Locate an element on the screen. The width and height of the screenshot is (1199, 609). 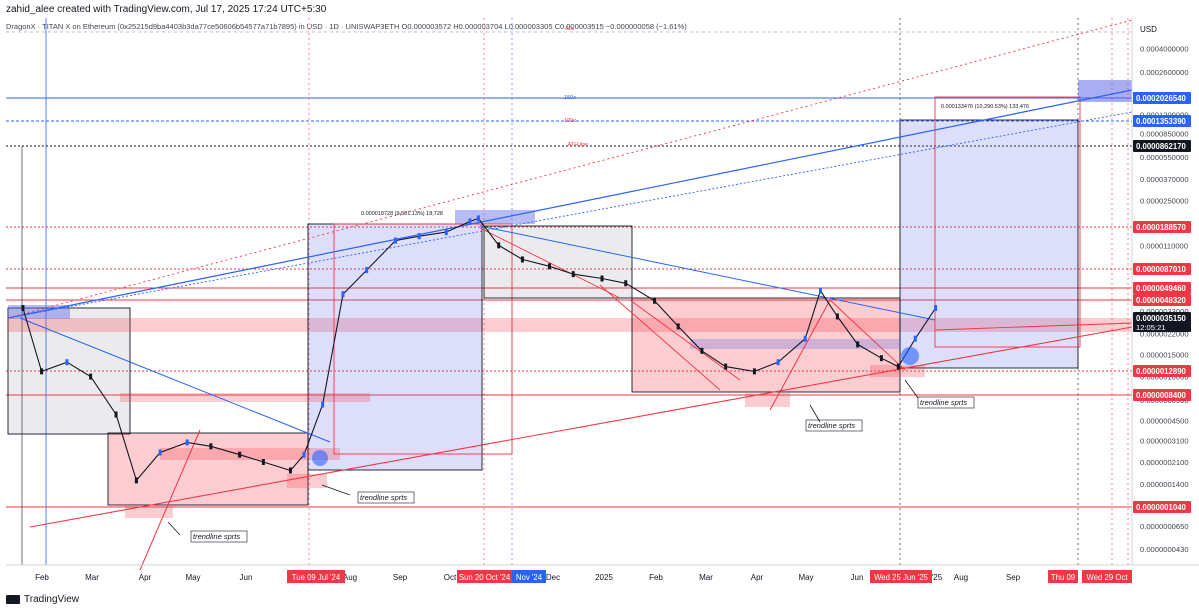
x-badge-label: Nov '24 is located at coordinates (529, 577).